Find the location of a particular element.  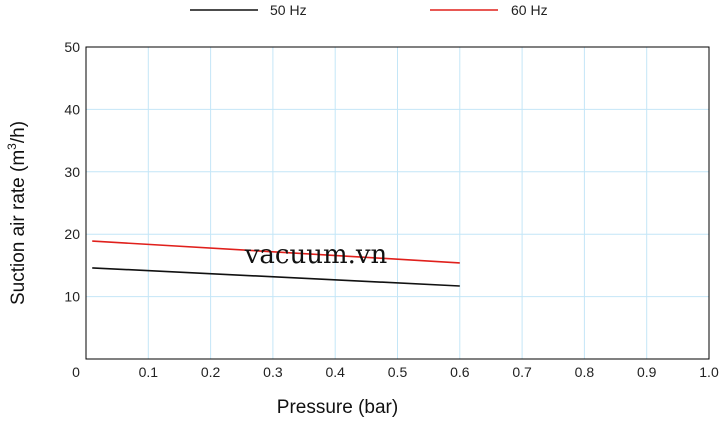

x-tick-label: 0.2 is located at coordinates (211, 372).